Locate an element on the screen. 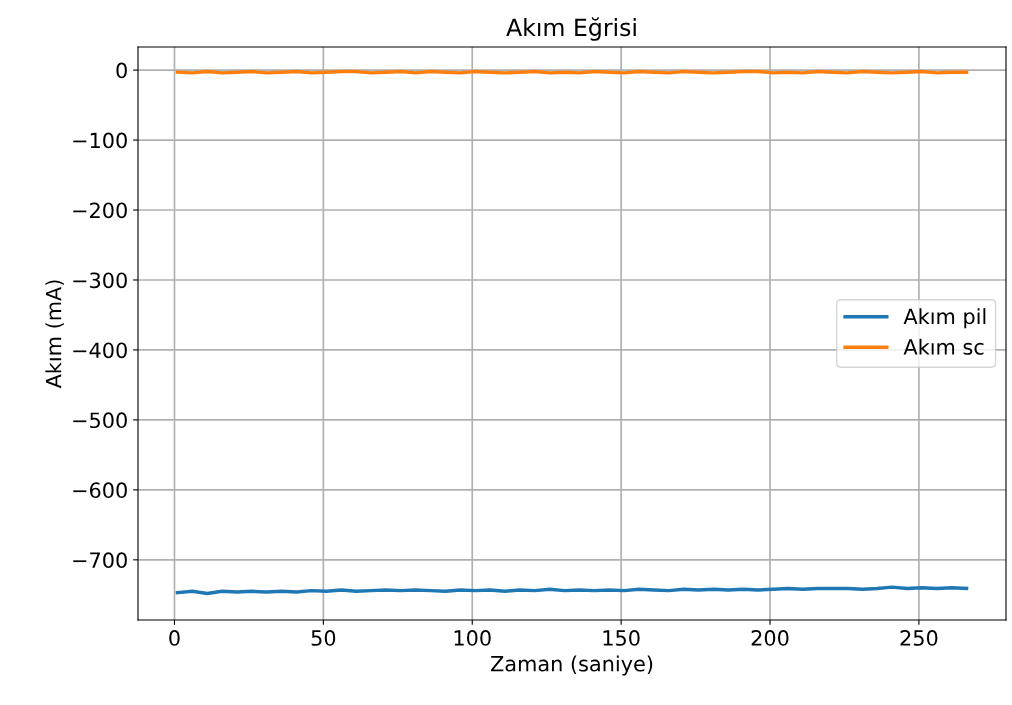 This screenshot has width=1012, height=705. y-tick-label: −100 is located at coordinates (100, 140).